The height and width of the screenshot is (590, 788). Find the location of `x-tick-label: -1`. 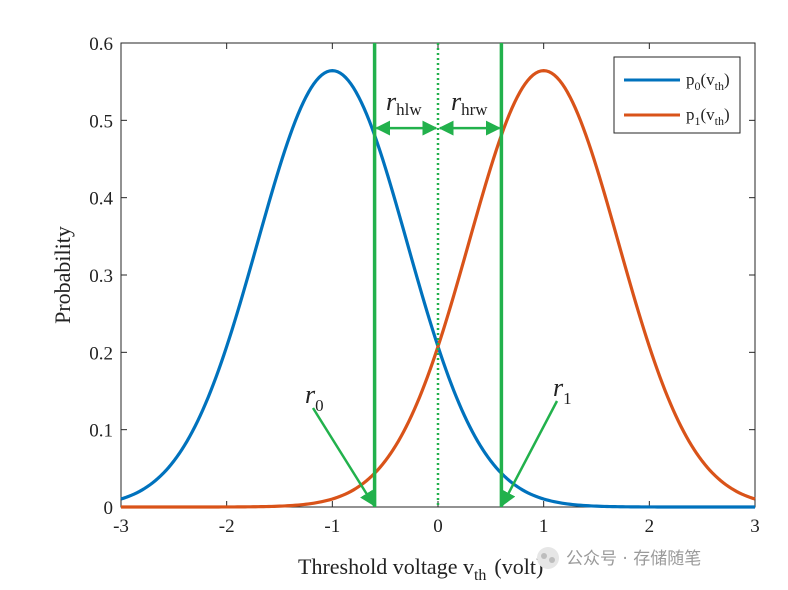

x-tick-label: -1 is located at coordinates (332, 526).